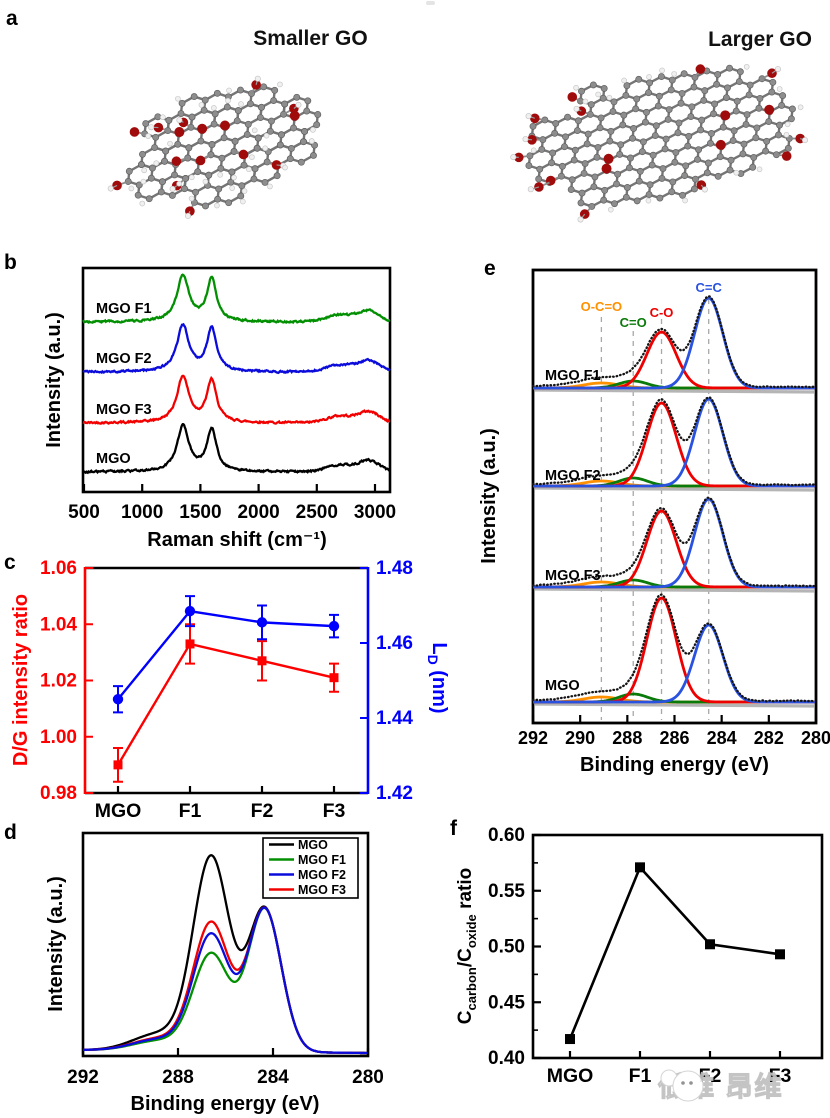 This screenshot has width=830, height=1118. What do you see at coordinates (633, 322) in the screenshot?
I see `component-label-co: C=O` at bounding box center [633, 322].